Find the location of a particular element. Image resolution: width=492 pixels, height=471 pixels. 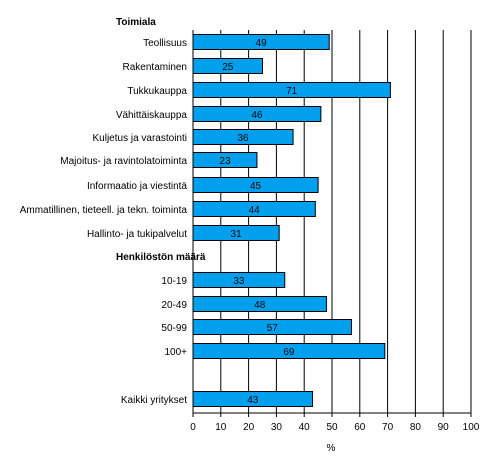

x-tick-label: 80 is located at coordinates (416, 427).